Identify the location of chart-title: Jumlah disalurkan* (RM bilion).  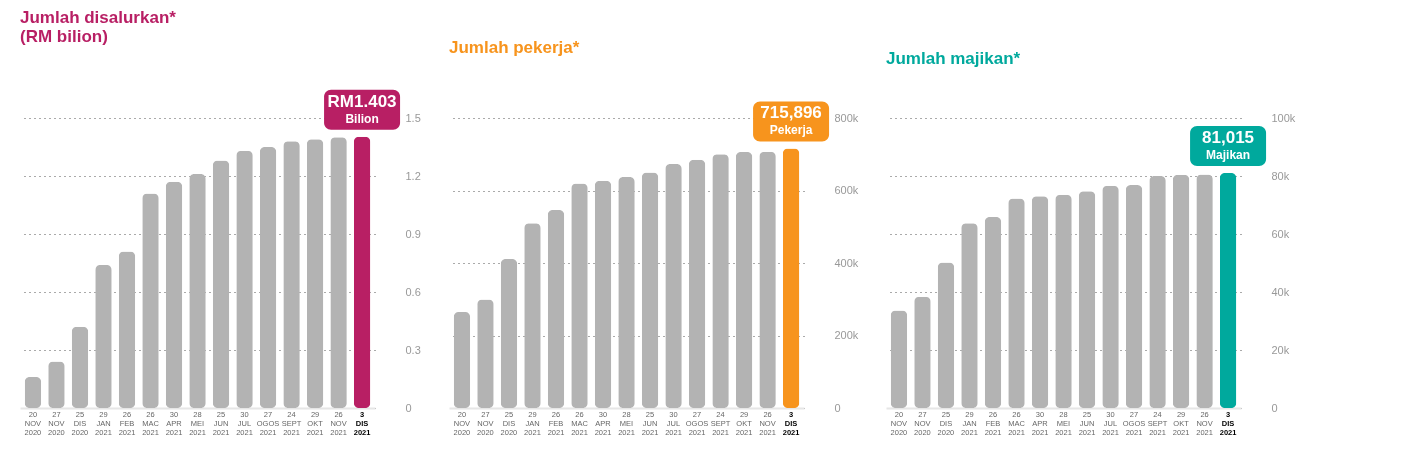
(98, 26).